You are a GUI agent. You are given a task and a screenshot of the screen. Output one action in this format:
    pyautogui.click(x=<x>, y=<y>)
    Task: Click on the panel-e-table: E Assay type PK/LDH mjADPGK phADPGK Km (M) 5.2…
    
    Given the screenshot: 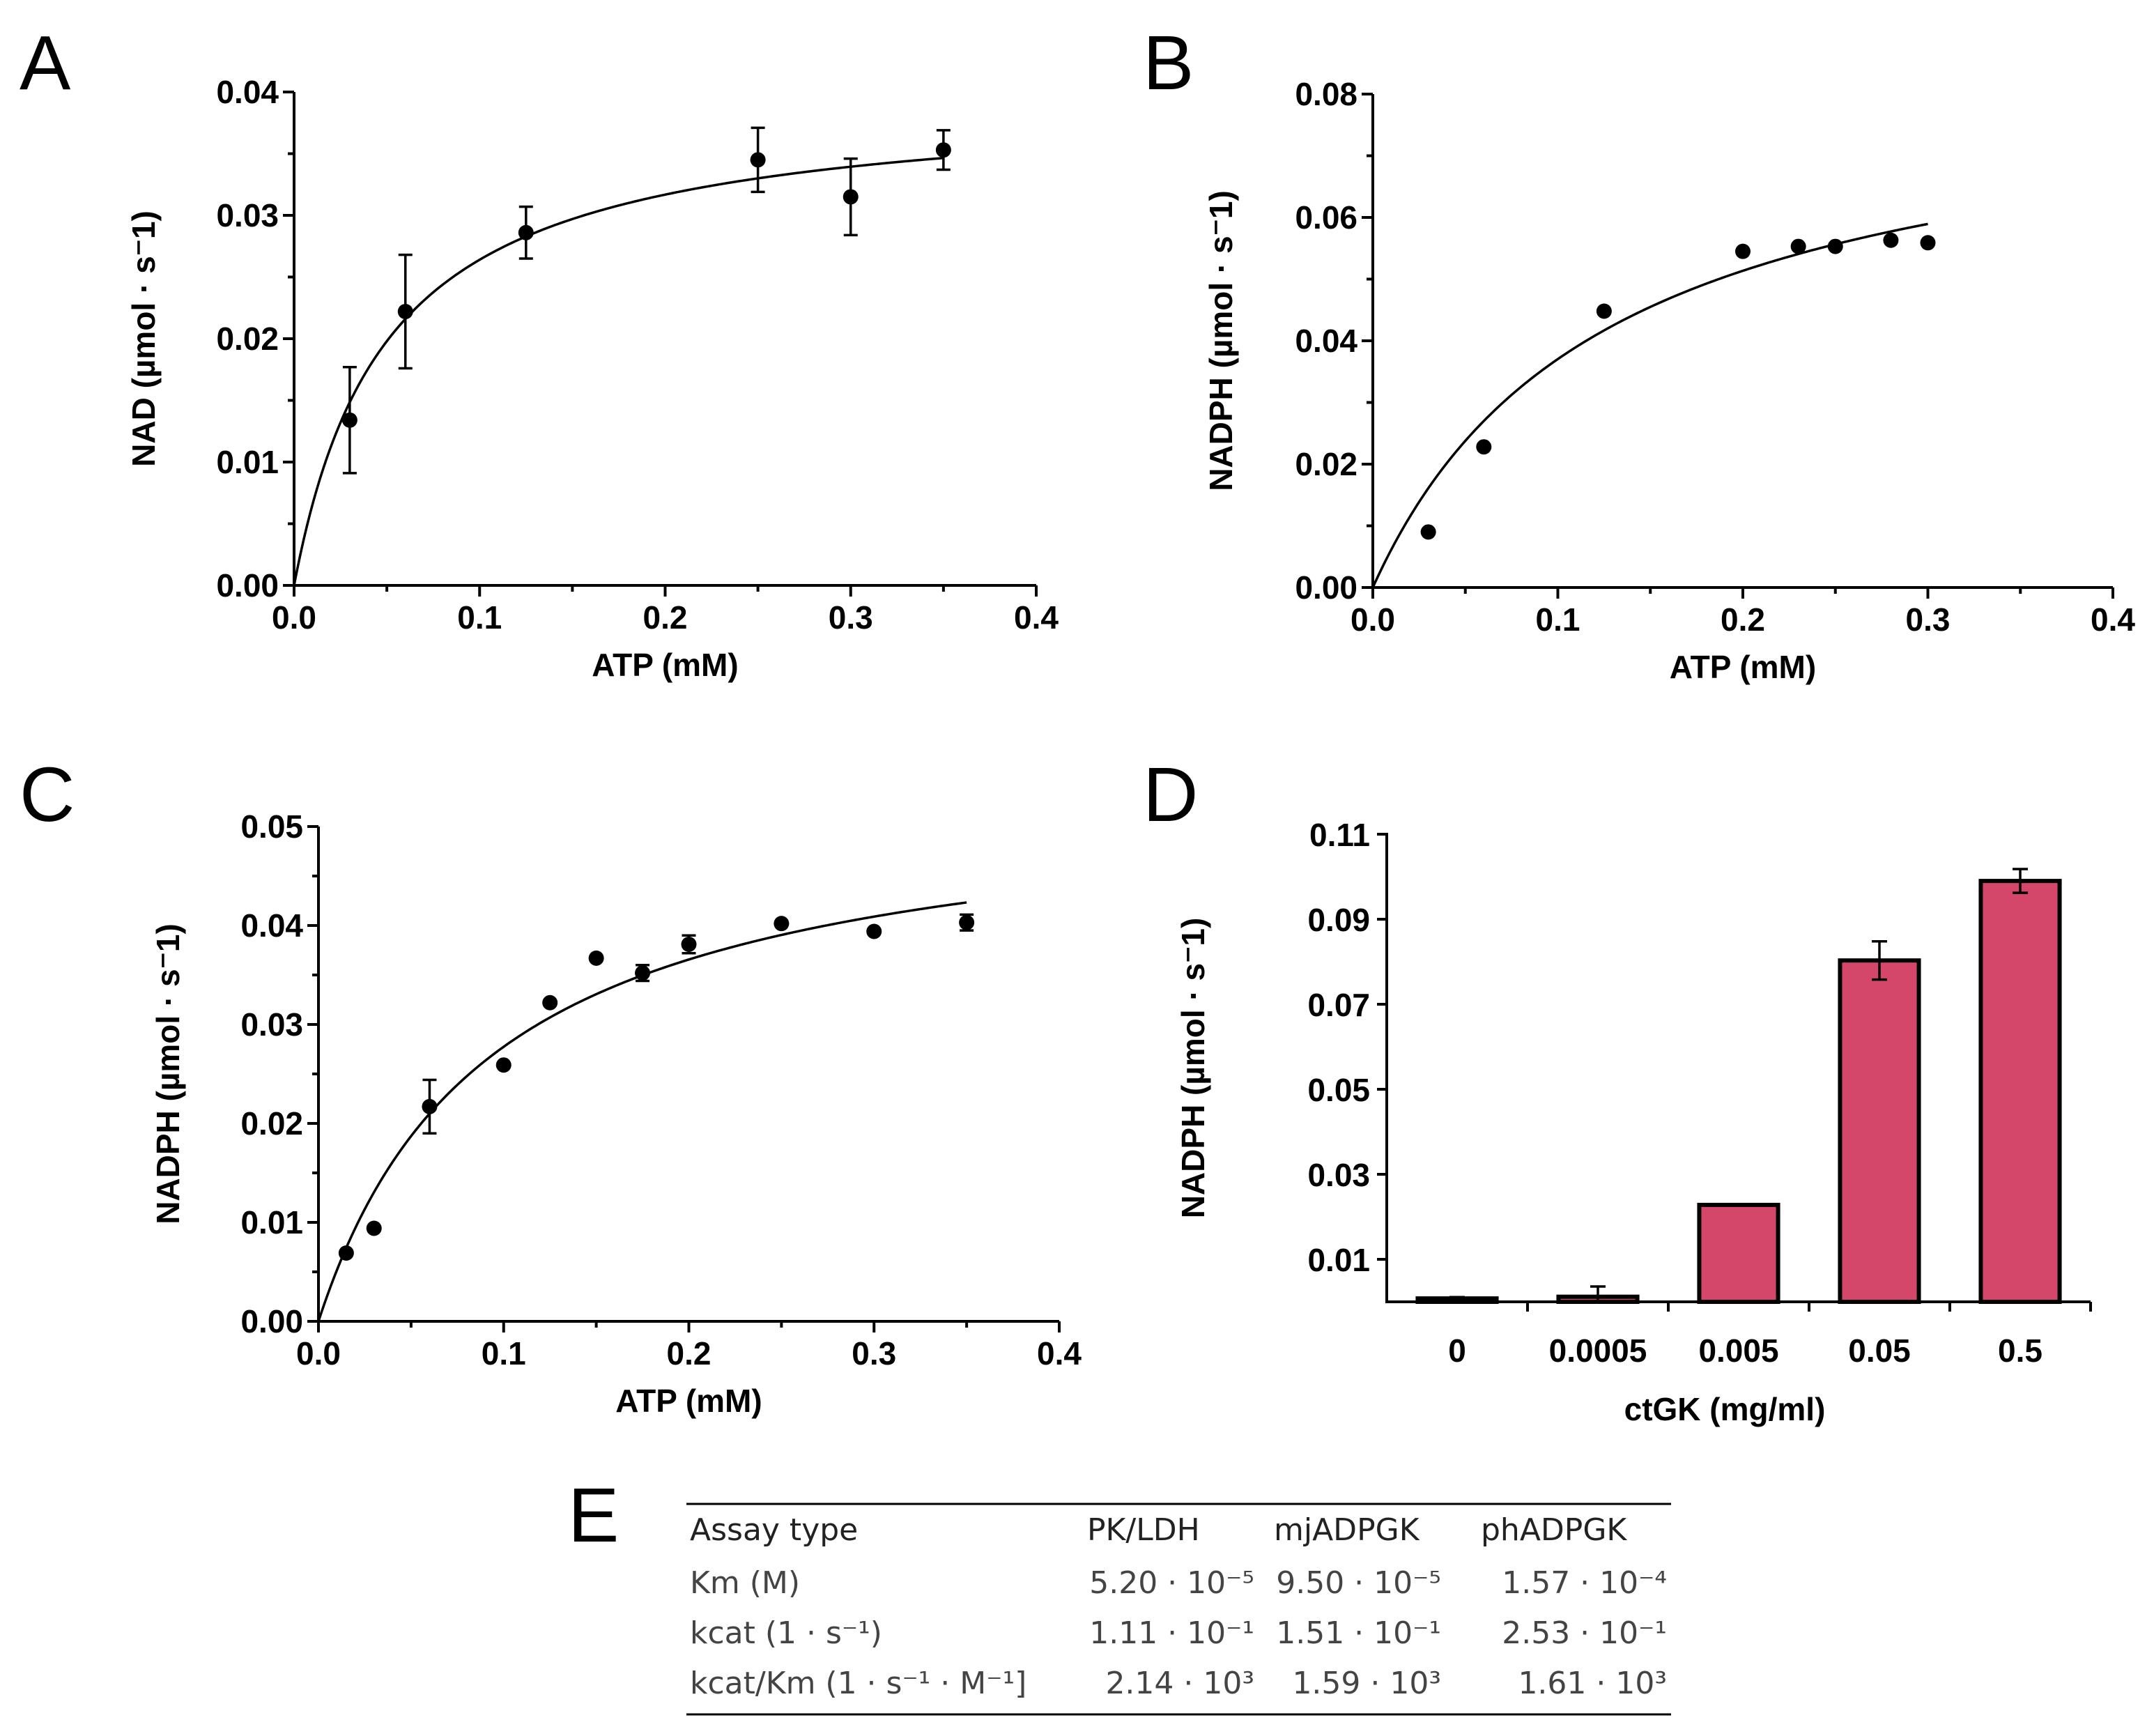 What is the action you would take?
    pyautogui.click(x=1119, y=1594)
    